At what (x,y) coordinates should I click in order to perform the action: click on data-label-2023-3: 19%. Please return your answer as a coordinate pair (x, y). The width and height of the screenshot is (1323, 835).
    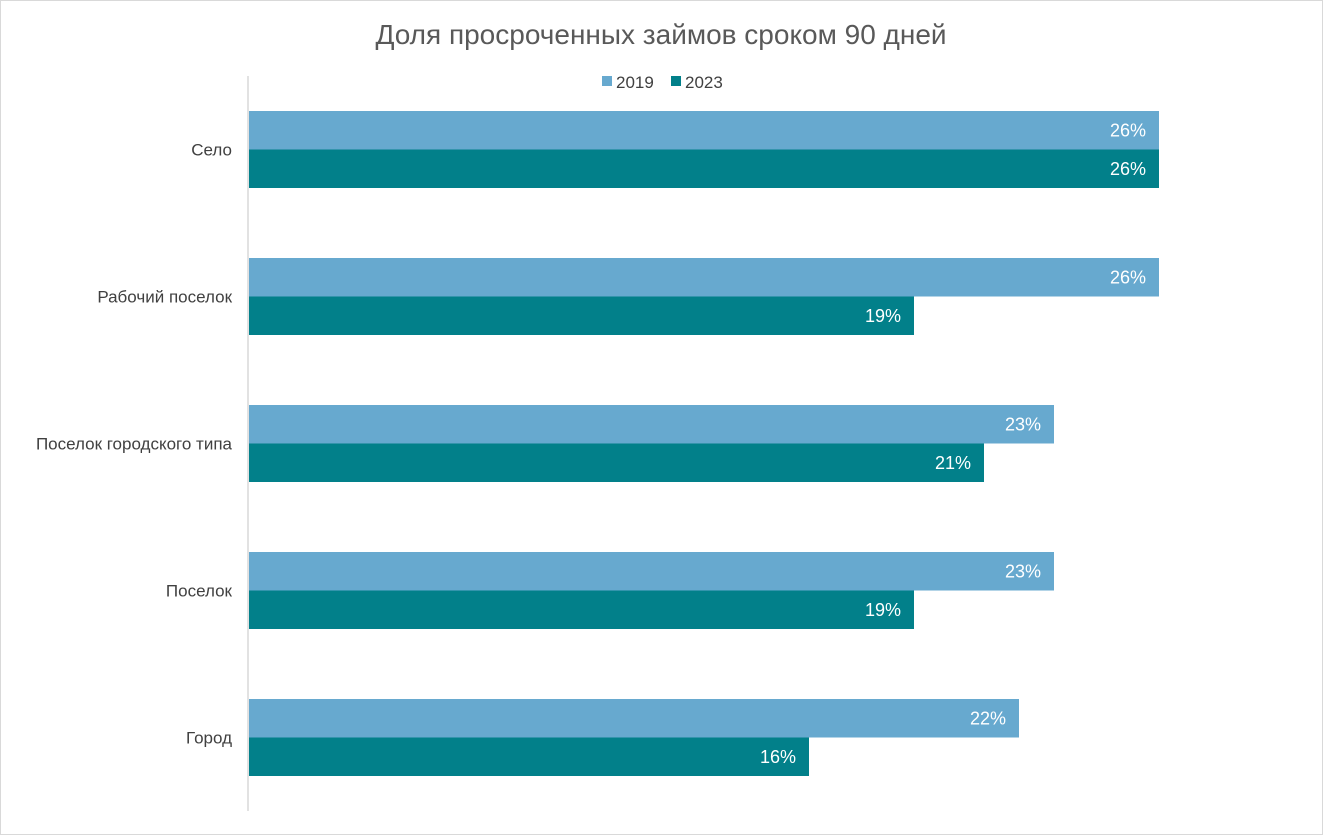
    Looking at the image, I should click on (883, 610).